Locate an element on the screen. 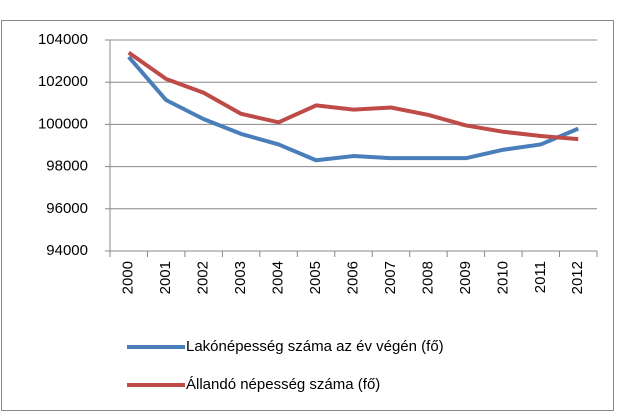  x-tick-label: 2011 is located at coordinates (540, 277).